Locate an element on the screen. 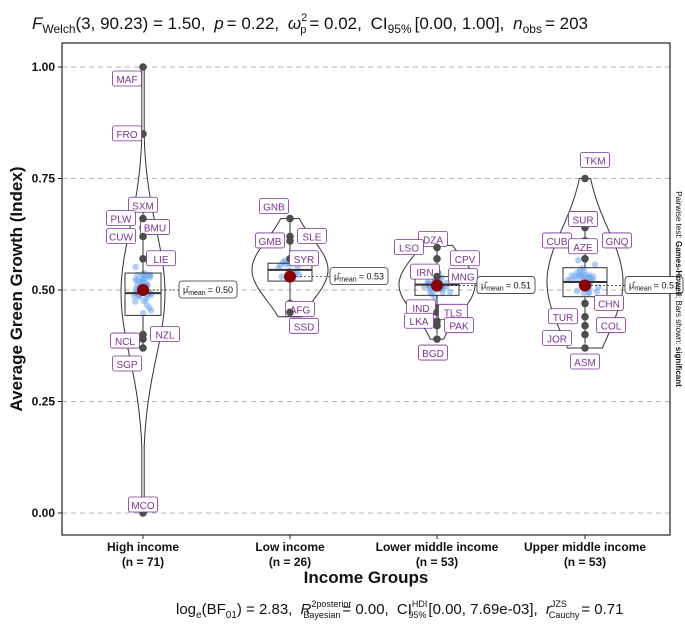 This screenshot has height=625, width=685. labeled-point-maf is located at coordinates (143, 67).